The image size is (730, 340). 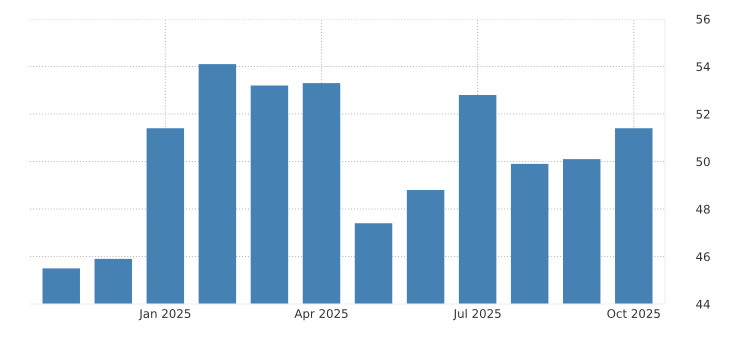 I want to click on x-tick-label: Jul 2025, so click(x=476, y=314).